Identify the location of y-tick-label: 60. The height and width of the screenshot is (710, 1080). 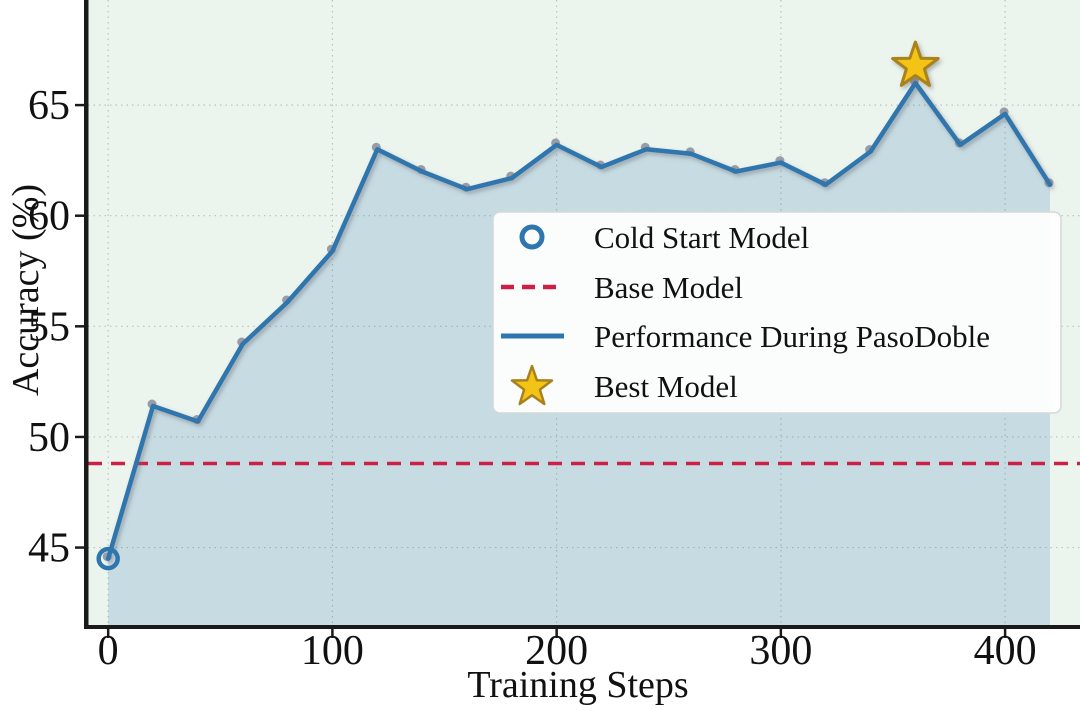
(49, 217).